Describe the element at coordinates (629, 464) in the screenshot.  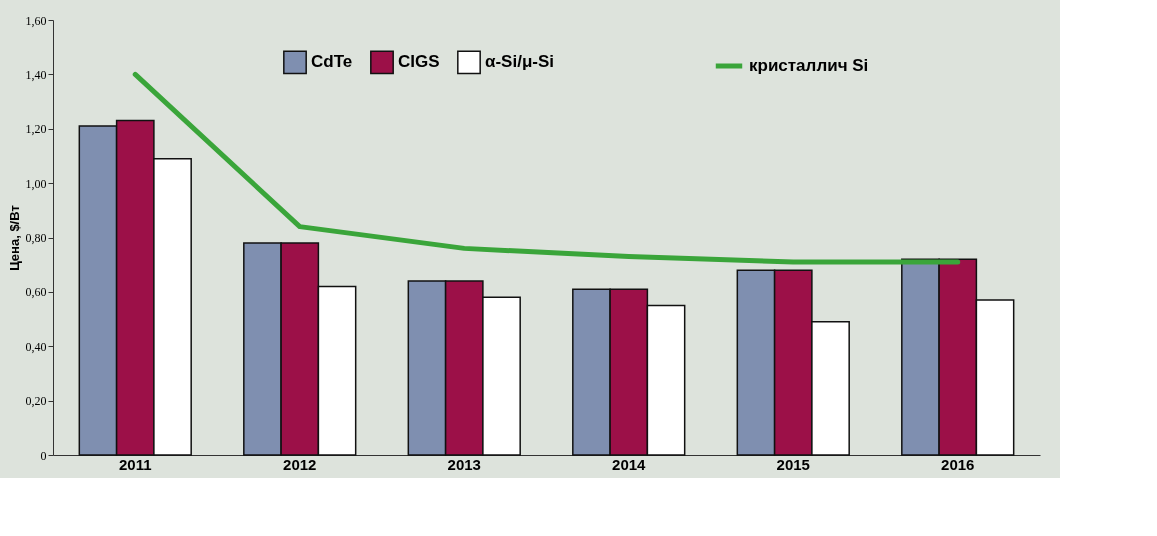
I see `x-tick-label: 2014` at that location.